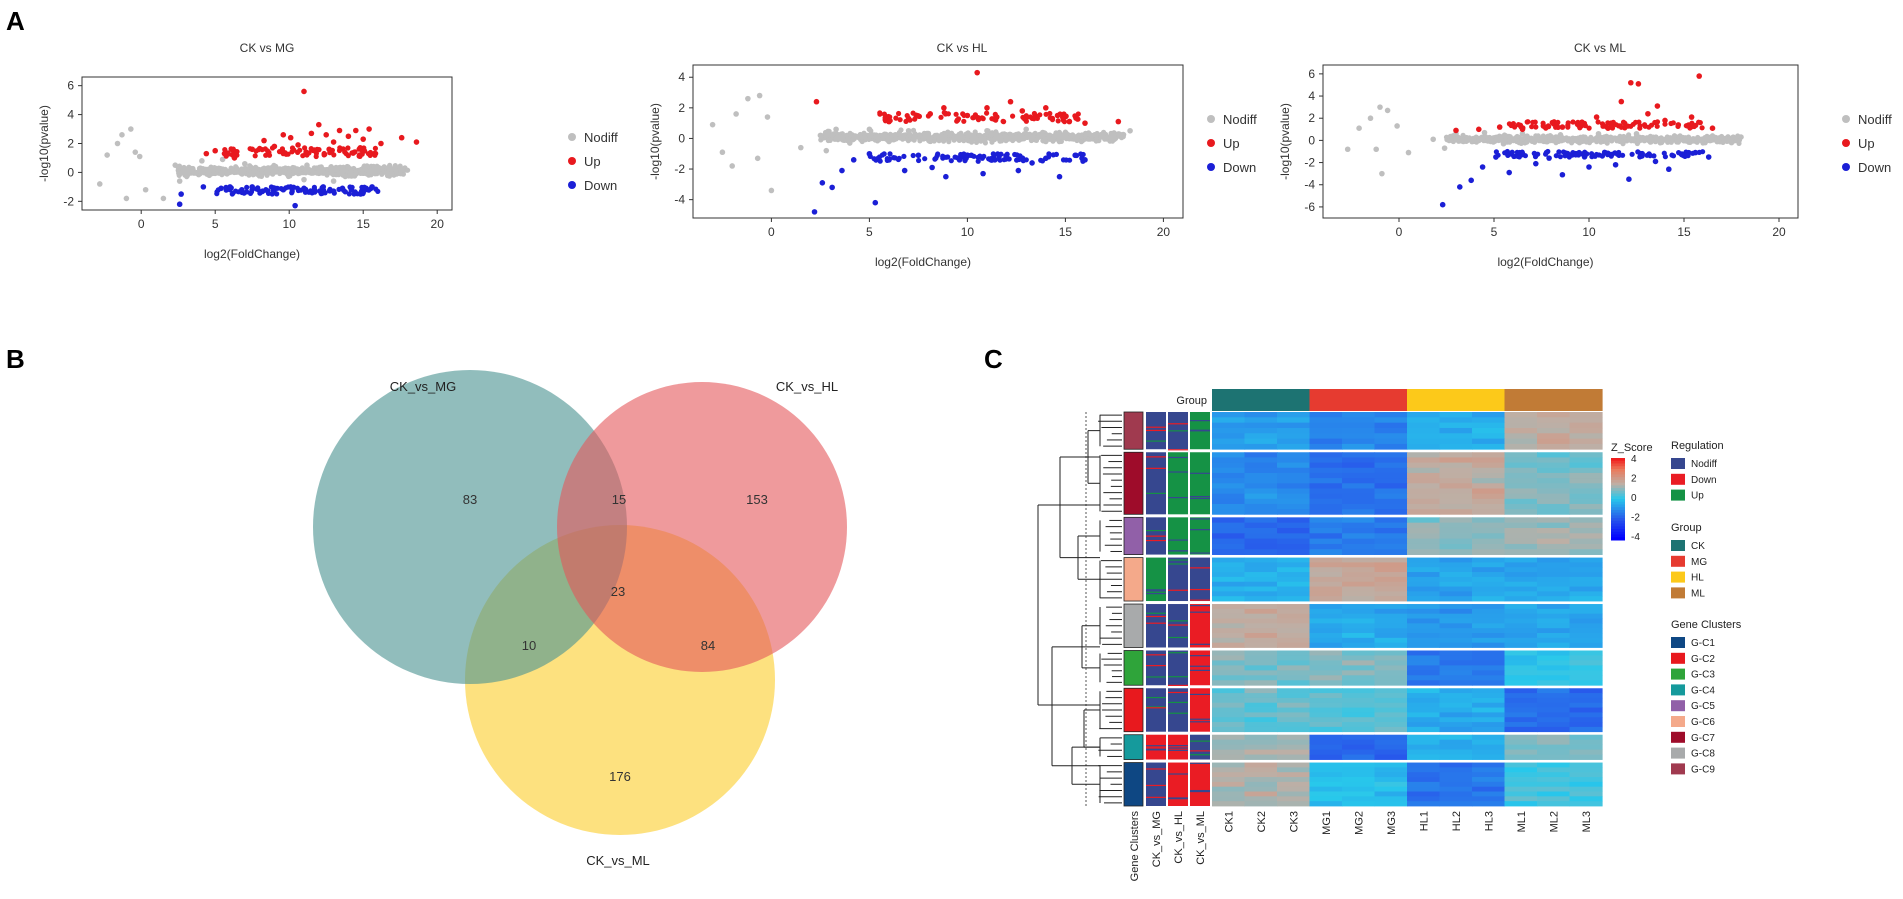  I want to click on legend-title: Gene Clusters, so click(1706, 625).